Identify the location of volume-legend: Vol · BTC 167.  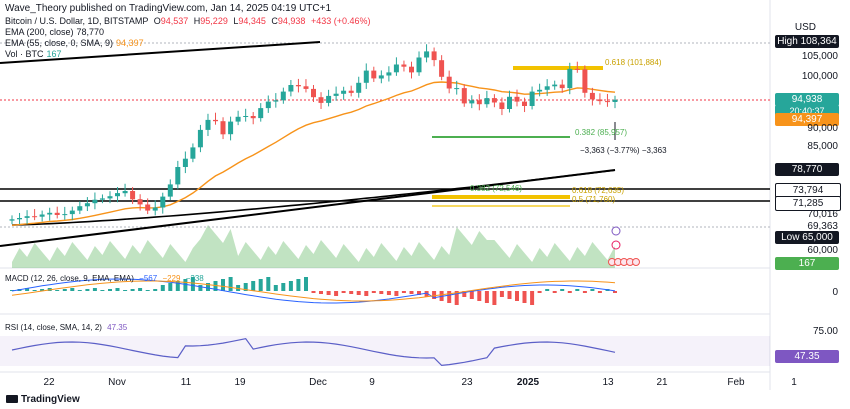
(33, 54).